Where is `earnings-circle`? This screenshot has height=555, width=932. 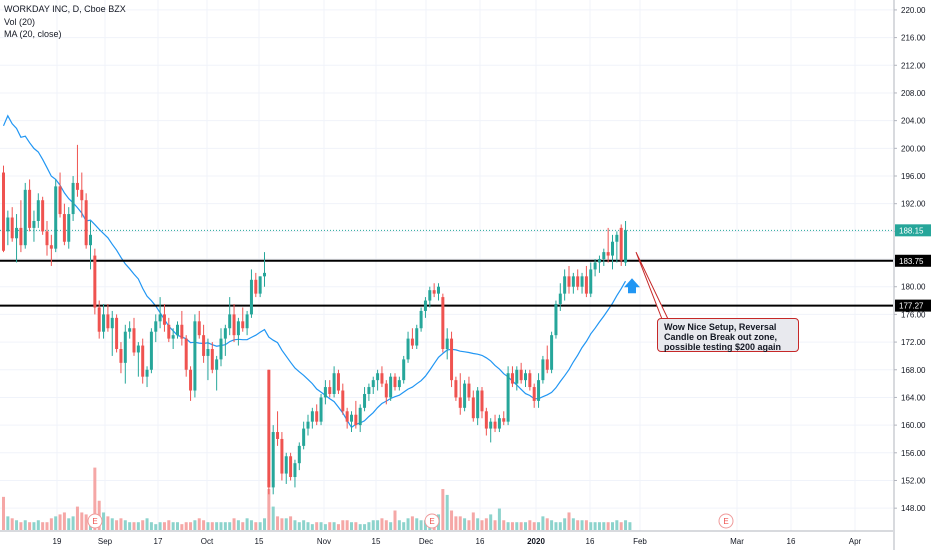
earnings-circle is located at coordinates (726, 521).